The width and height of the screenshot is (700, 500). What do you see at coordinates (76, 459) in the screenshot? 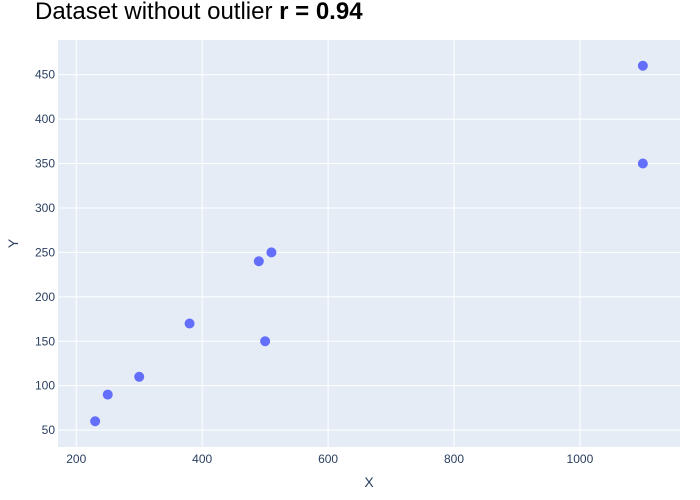
I see `x-tick-label: 200` at bounding box center [76, 459].